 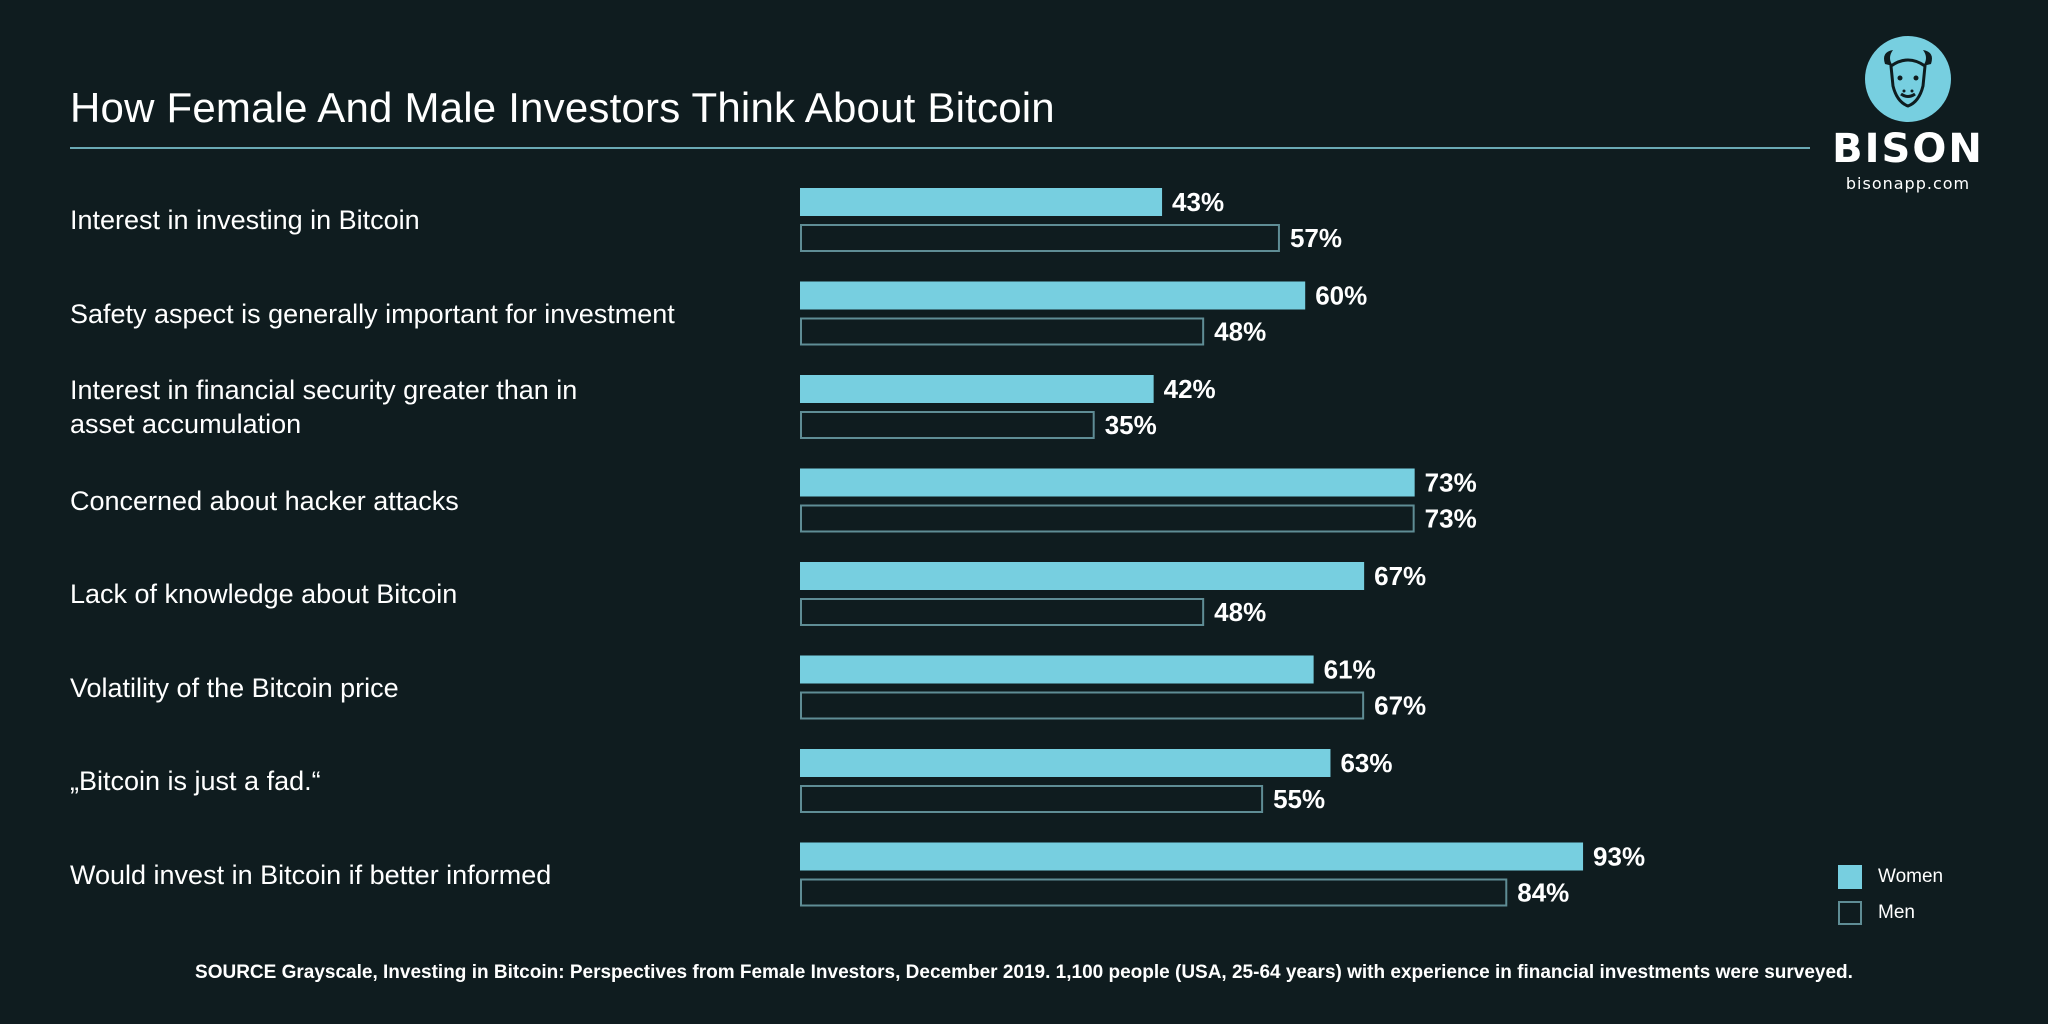 What do you see at coordinates (1451, 483) in the screenshot?
I see `women-value-label: 73%` at bounding box center [1451, 483].